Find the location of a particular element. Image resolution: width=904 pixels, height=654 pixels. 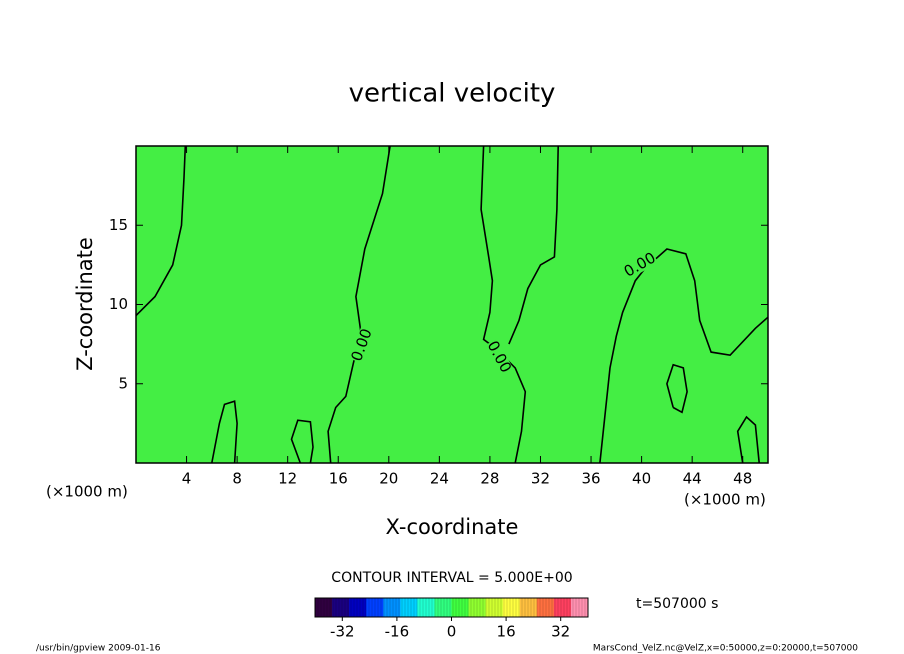

colorbar-tick-label: 0 is located at coordinates (452, 632).